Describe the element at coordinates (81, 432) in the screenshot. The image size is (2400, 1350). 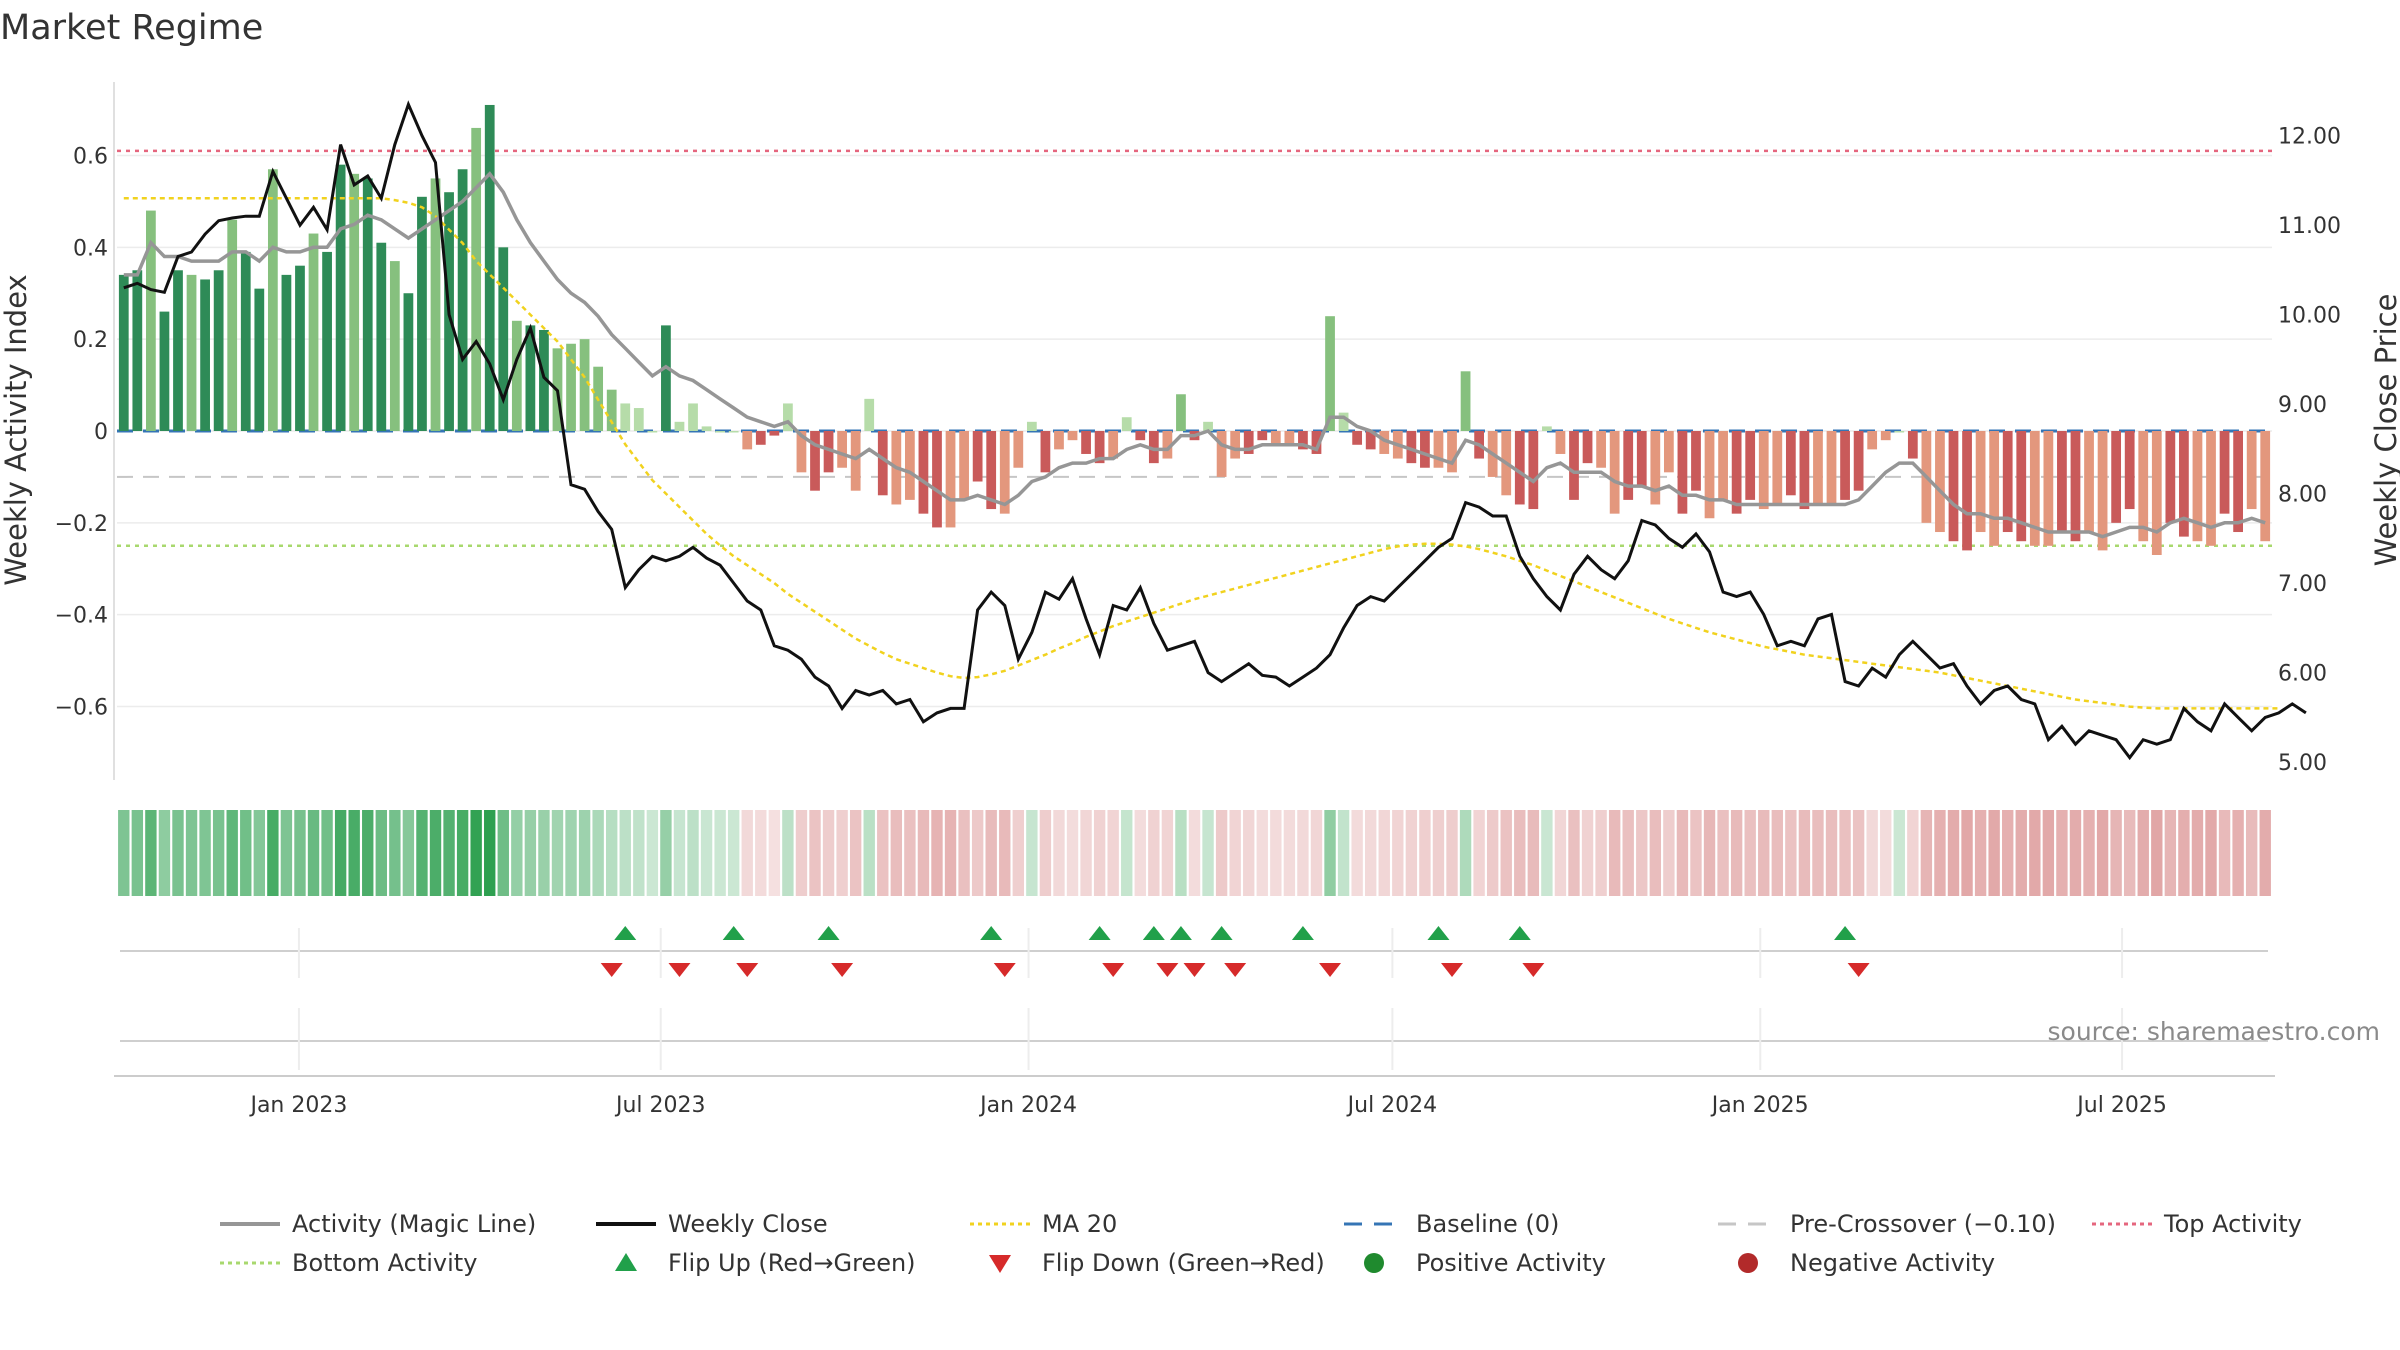
I see `left-y-ticks: −0.6 −0.4 −0.2 0 0.2 0.4 0.6` at that location.